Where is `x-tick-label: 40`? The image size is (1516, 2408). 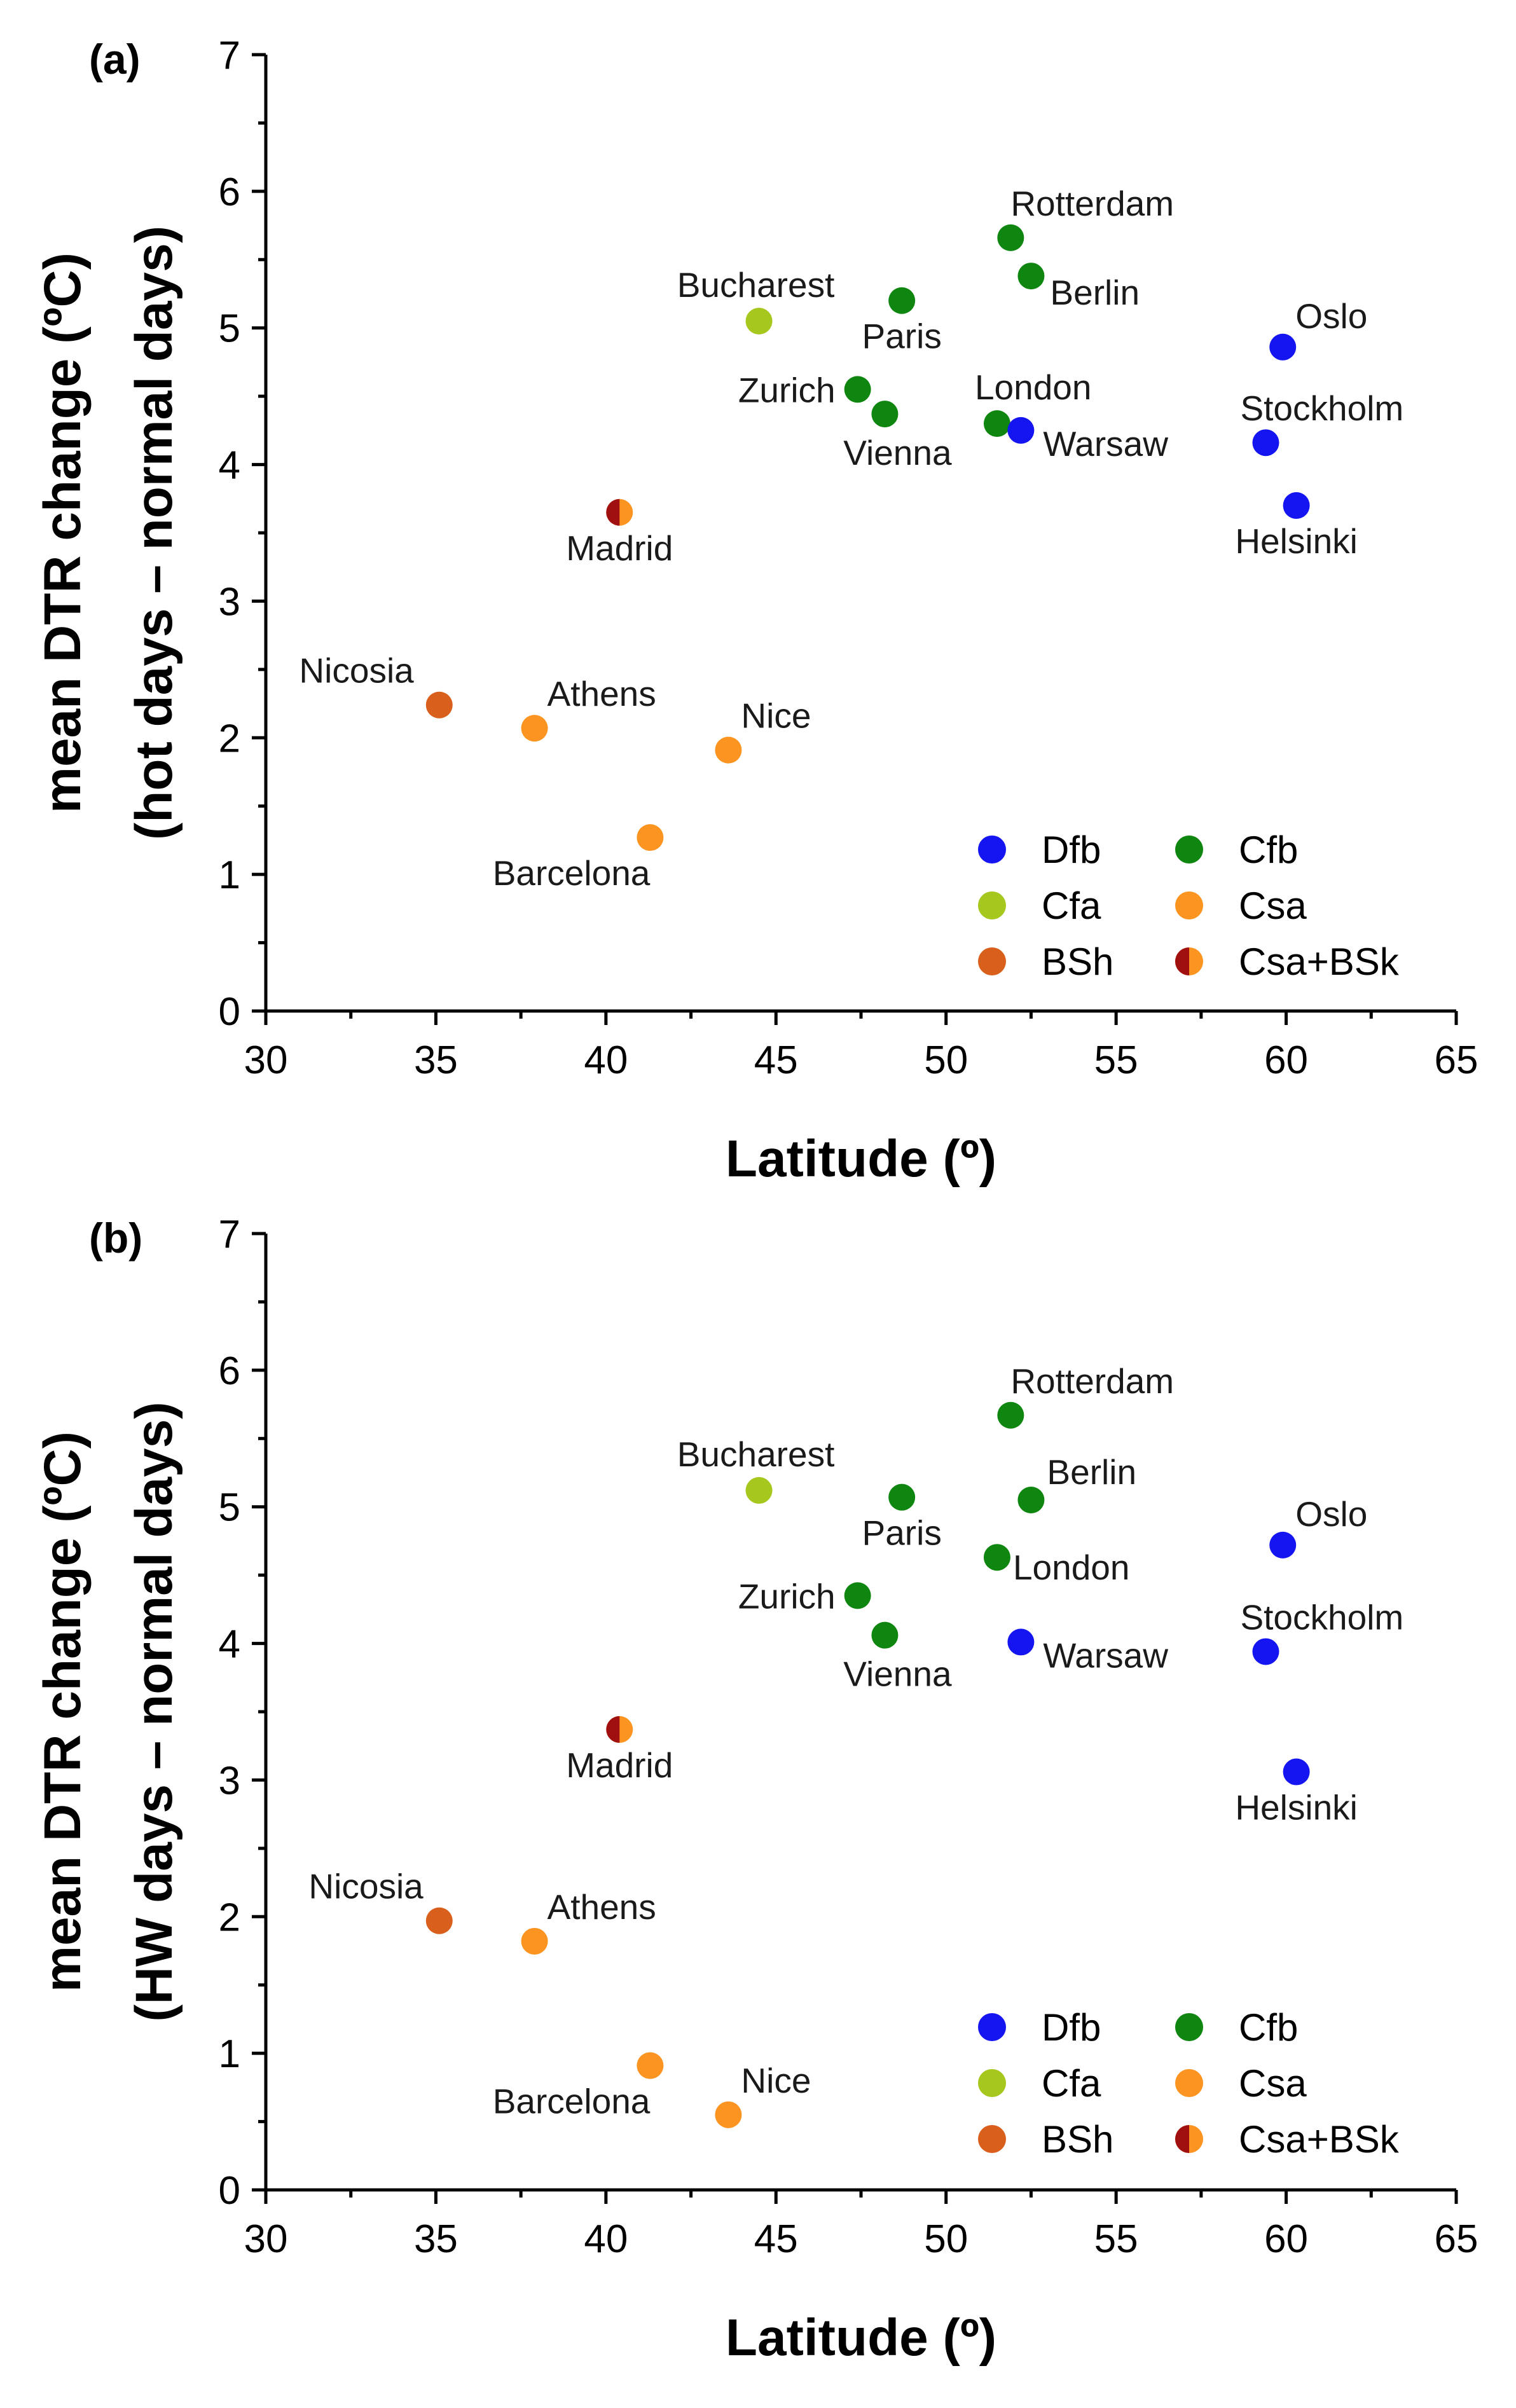 x-tick-label: 40 is located at coordinates (606, 1060).